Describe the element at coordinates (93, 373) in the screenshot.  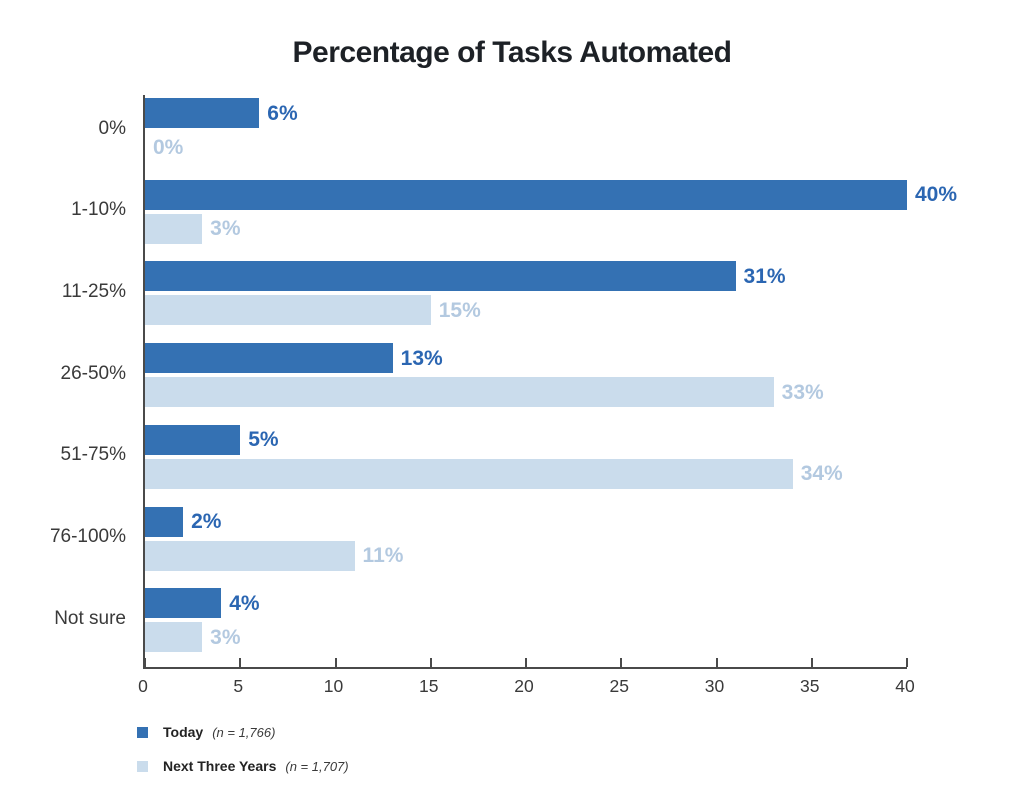
I see `category-label: 26-50%` at that location.